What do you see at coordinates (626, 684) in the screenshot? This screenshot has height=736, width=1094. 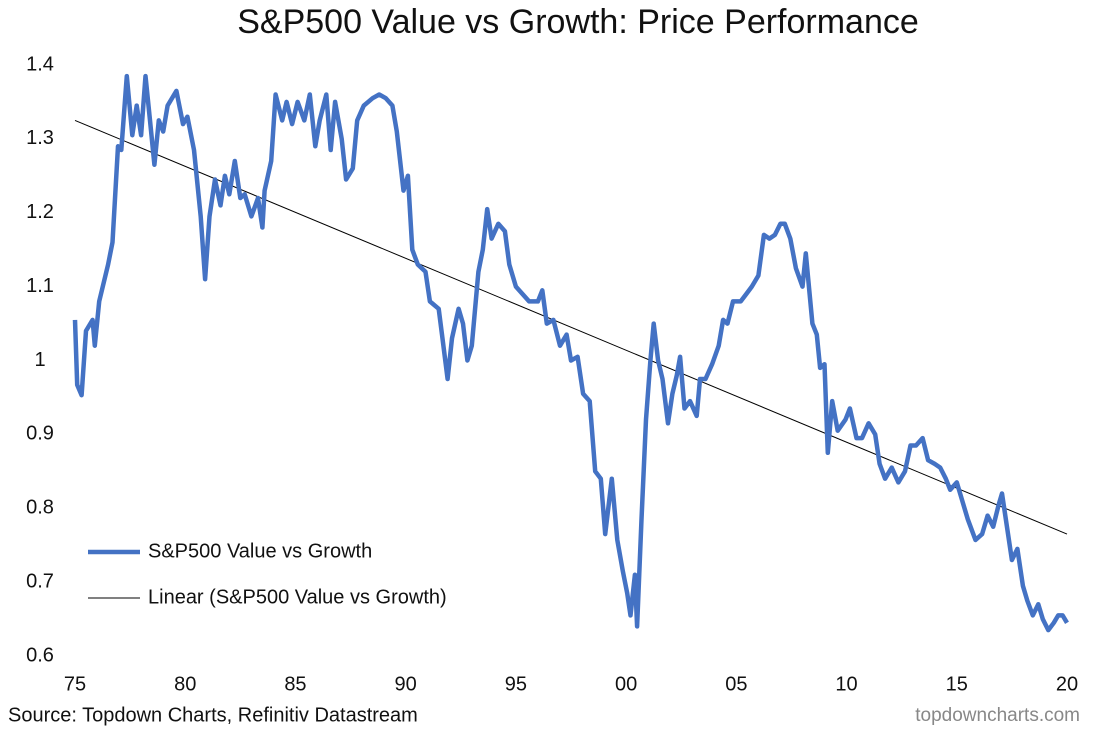 I see `x-tick-label: 00` at bounding box center [626, 684].